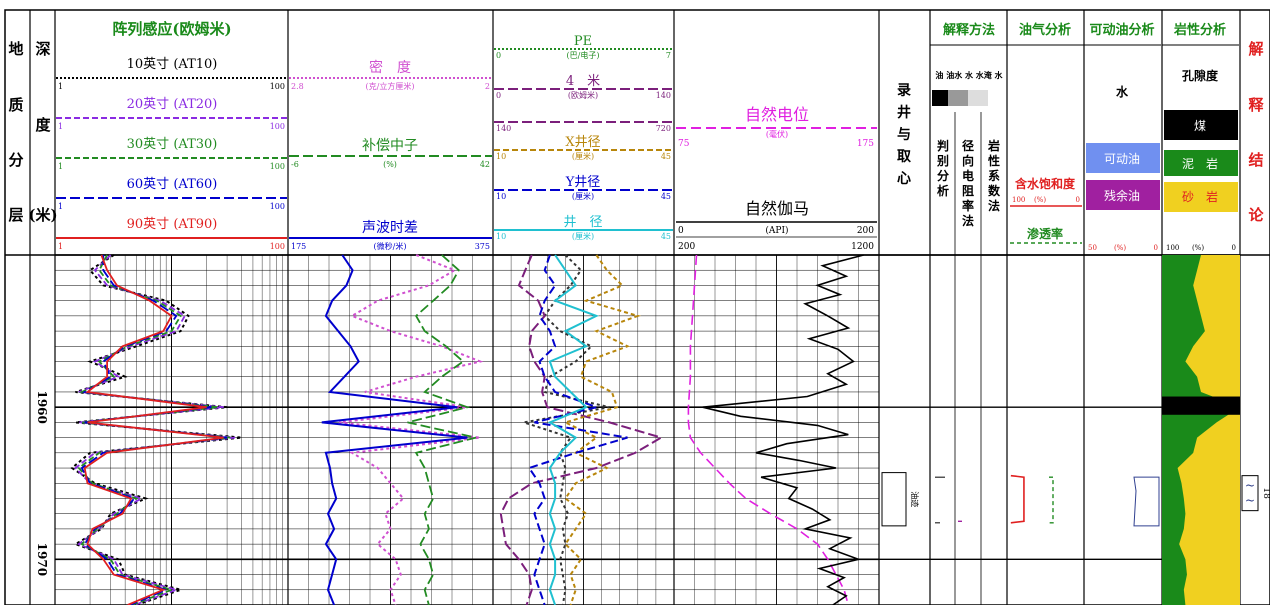 This screenshot has height=605, width=1270. I want to click on coal-swatch, so click(1201, 125).